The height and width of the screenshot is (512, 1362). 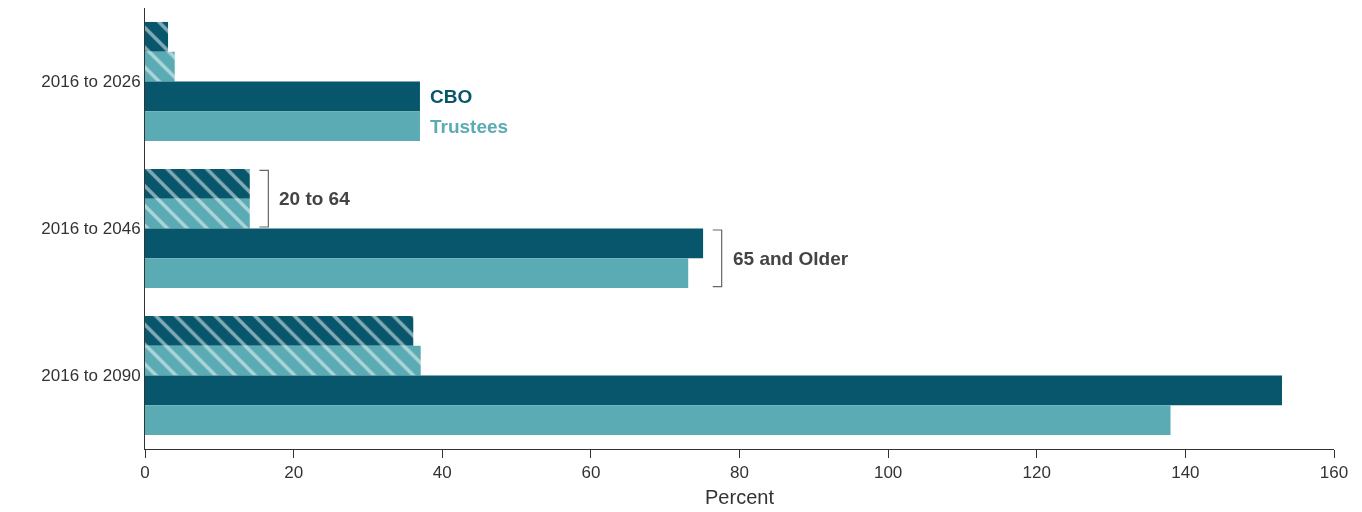 I want to click on x-tick-label: 160, so click(x=1334, y=473).